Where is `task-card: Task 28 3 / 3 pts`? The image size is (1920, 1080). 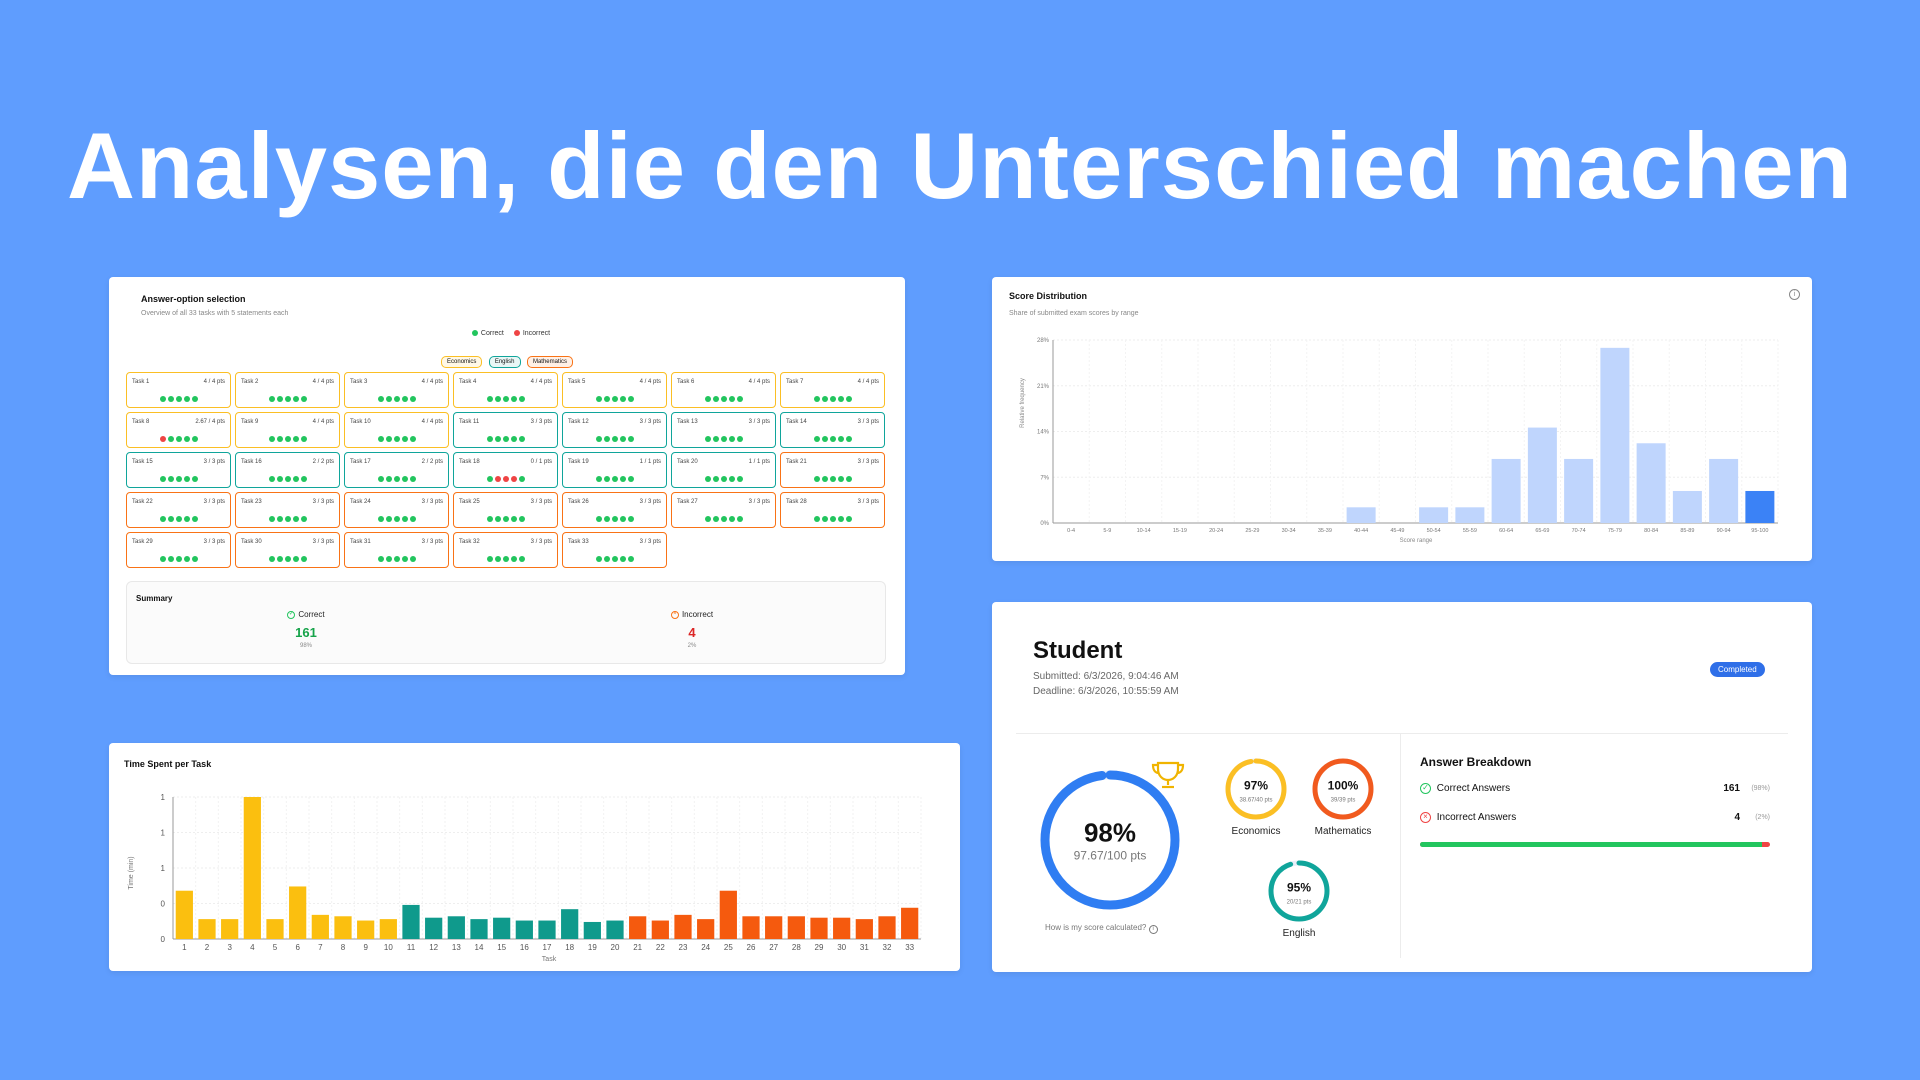
task-card: Task 28 3 / 3 pts is located at coordinates (832, 510).